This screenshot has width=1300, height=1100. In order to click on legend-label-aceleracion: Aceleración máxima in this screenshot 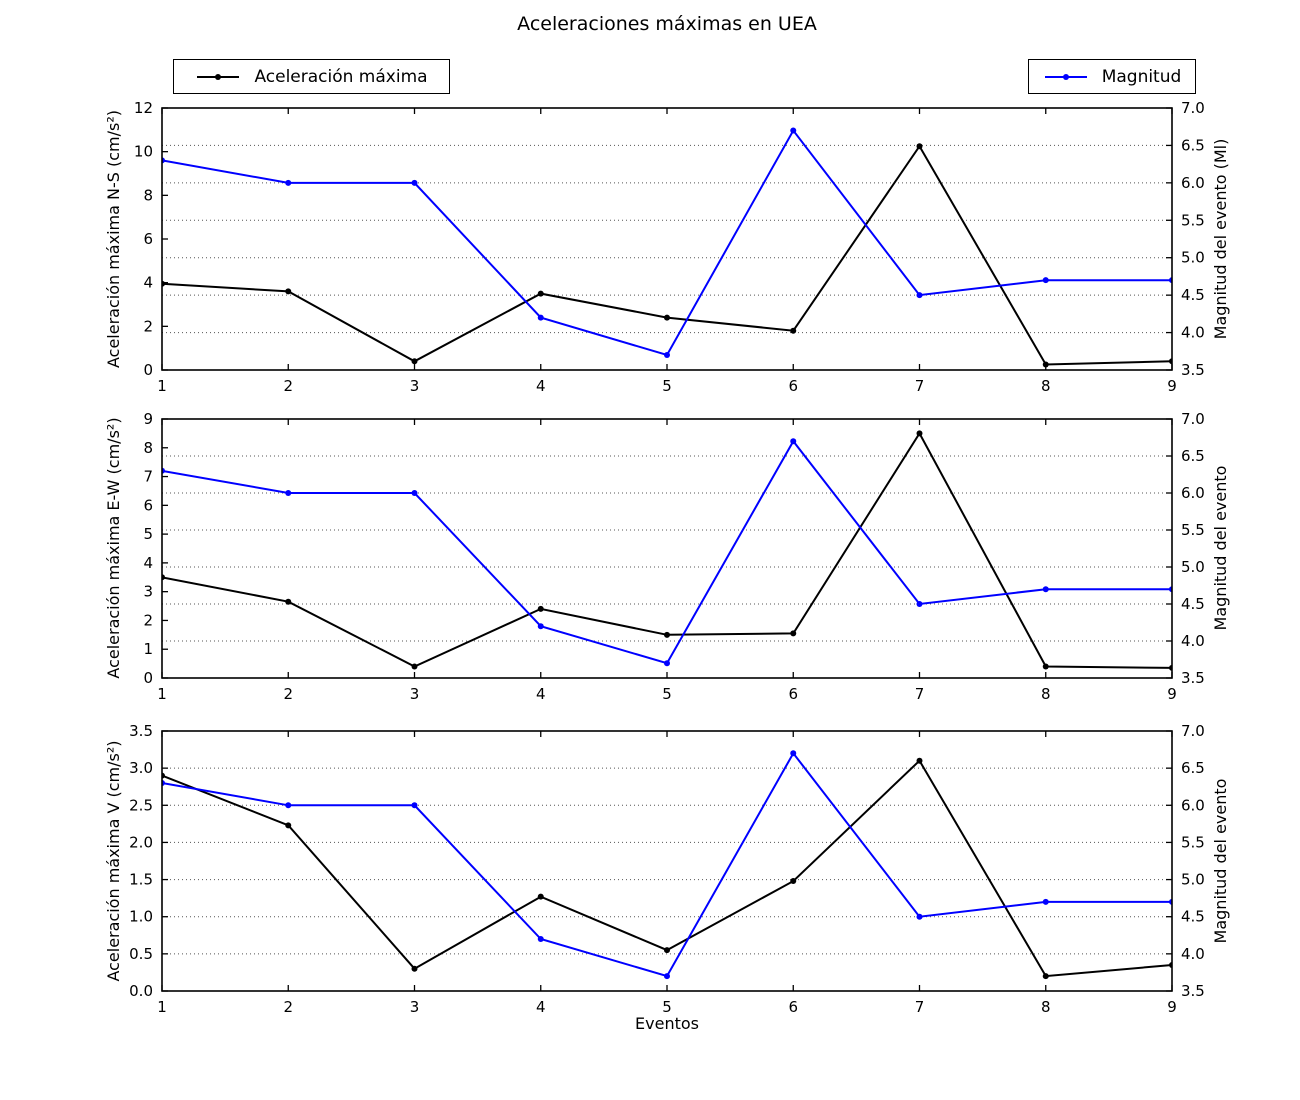, I will do `click(341, 76)`.